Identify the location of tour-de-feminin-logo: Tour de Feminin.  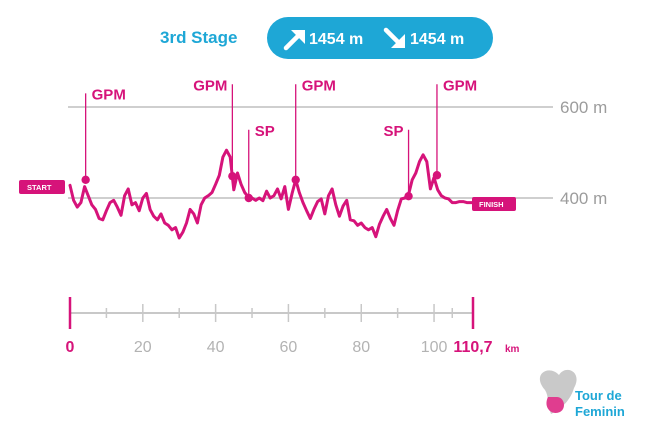
(582, 394).